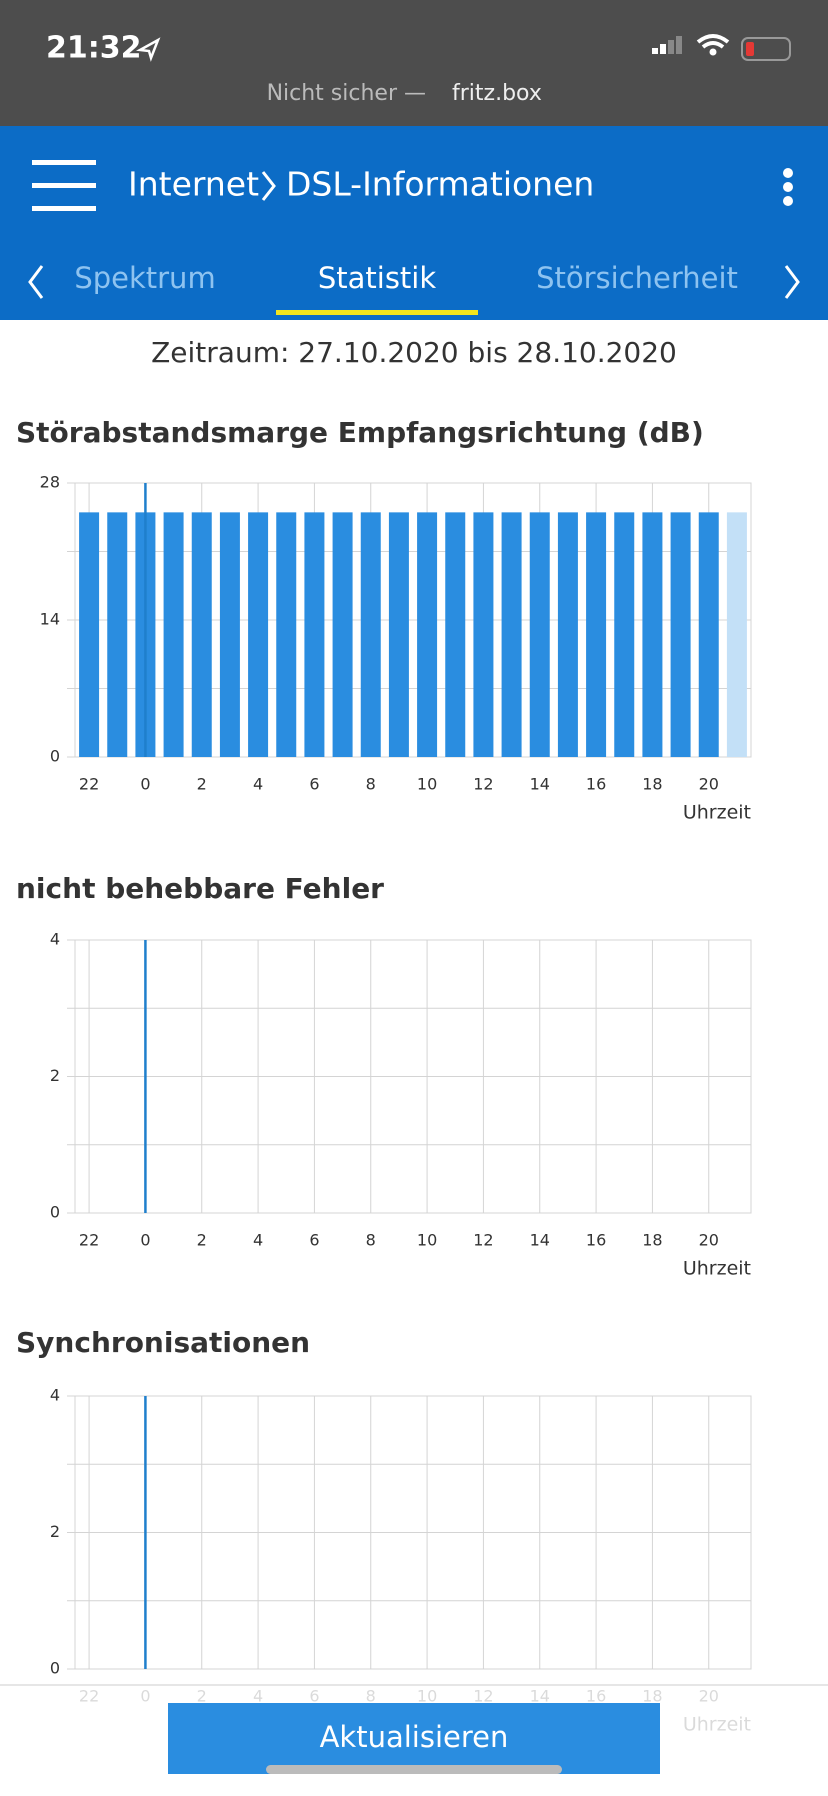 The image size is (828, 1796). What do you see at coordinates (713, 52) in the screenshot?
I see `wifi-dot` at bounding box center [713, 52].